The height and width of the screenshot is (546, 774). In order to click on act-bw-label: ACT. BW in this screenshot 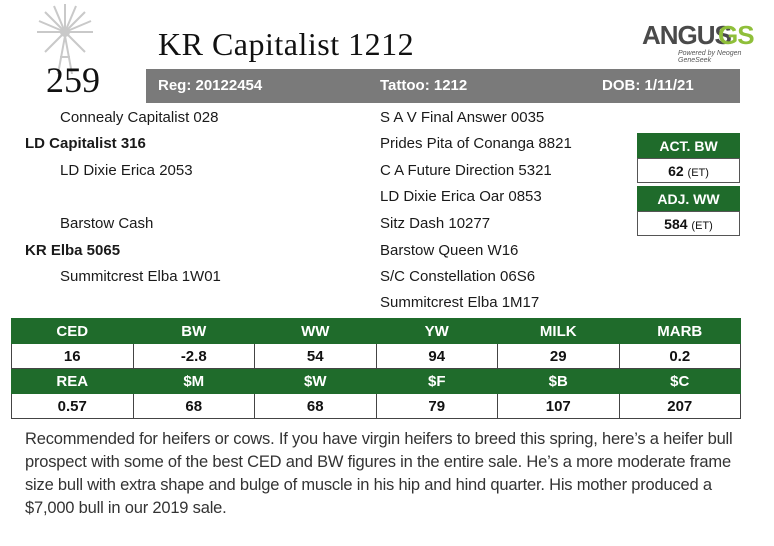, I will do `click(688, 145)`.